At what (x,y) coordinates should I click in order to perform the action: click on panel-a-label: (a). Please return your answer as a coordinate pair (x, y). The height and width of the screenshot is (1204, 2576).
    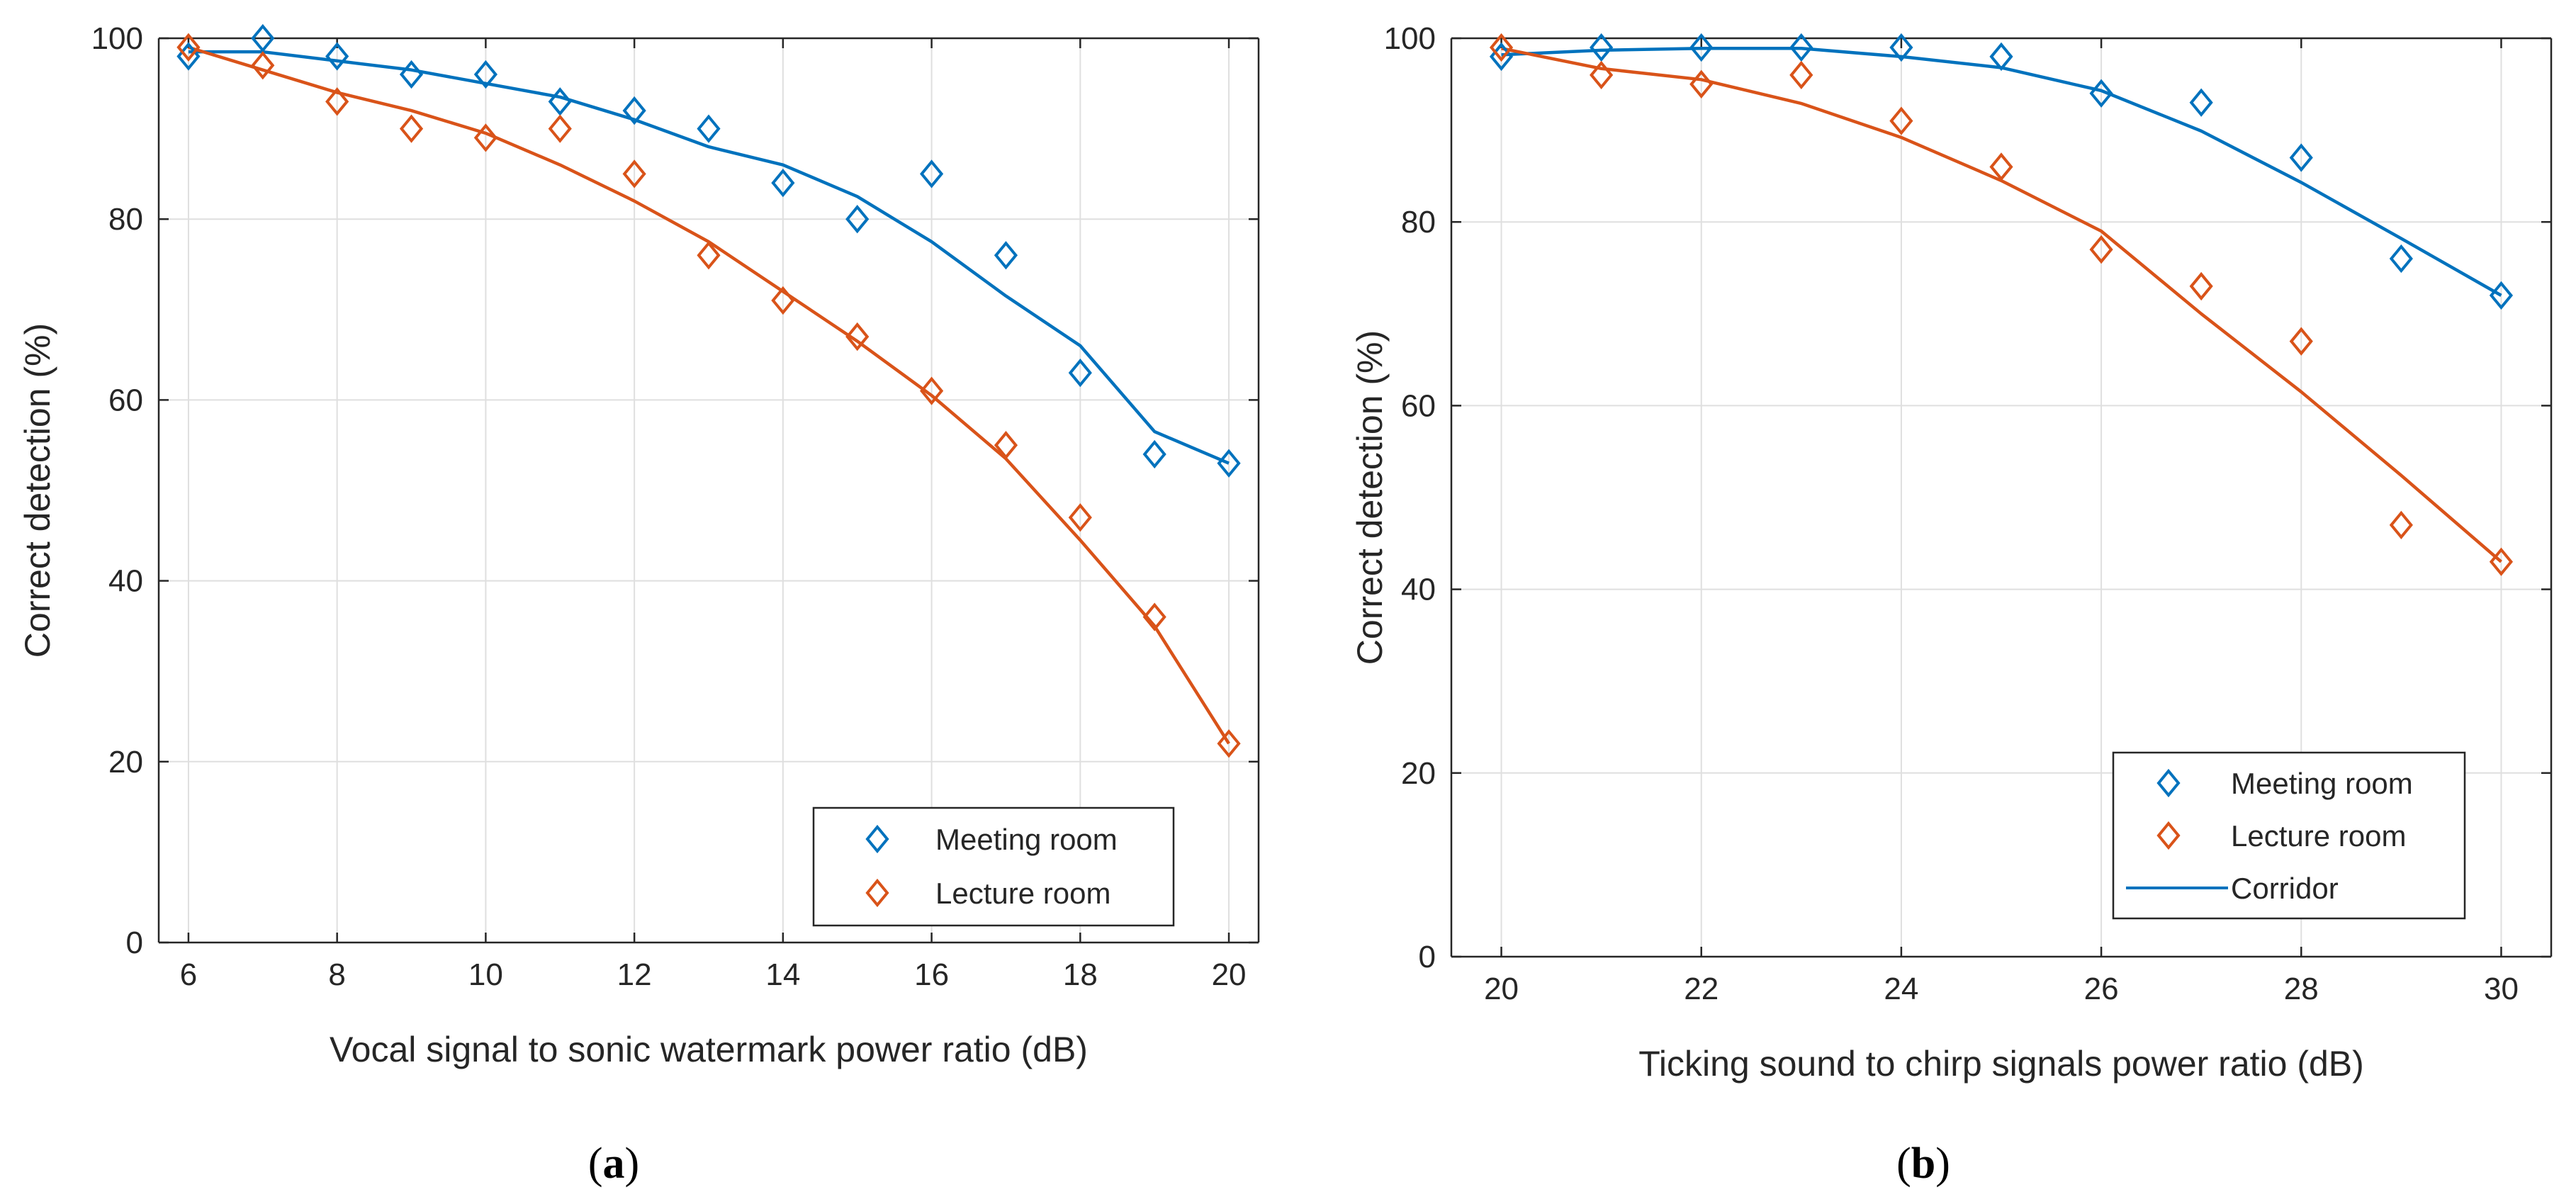
    Looking at the image, I should click on (613, 1164).